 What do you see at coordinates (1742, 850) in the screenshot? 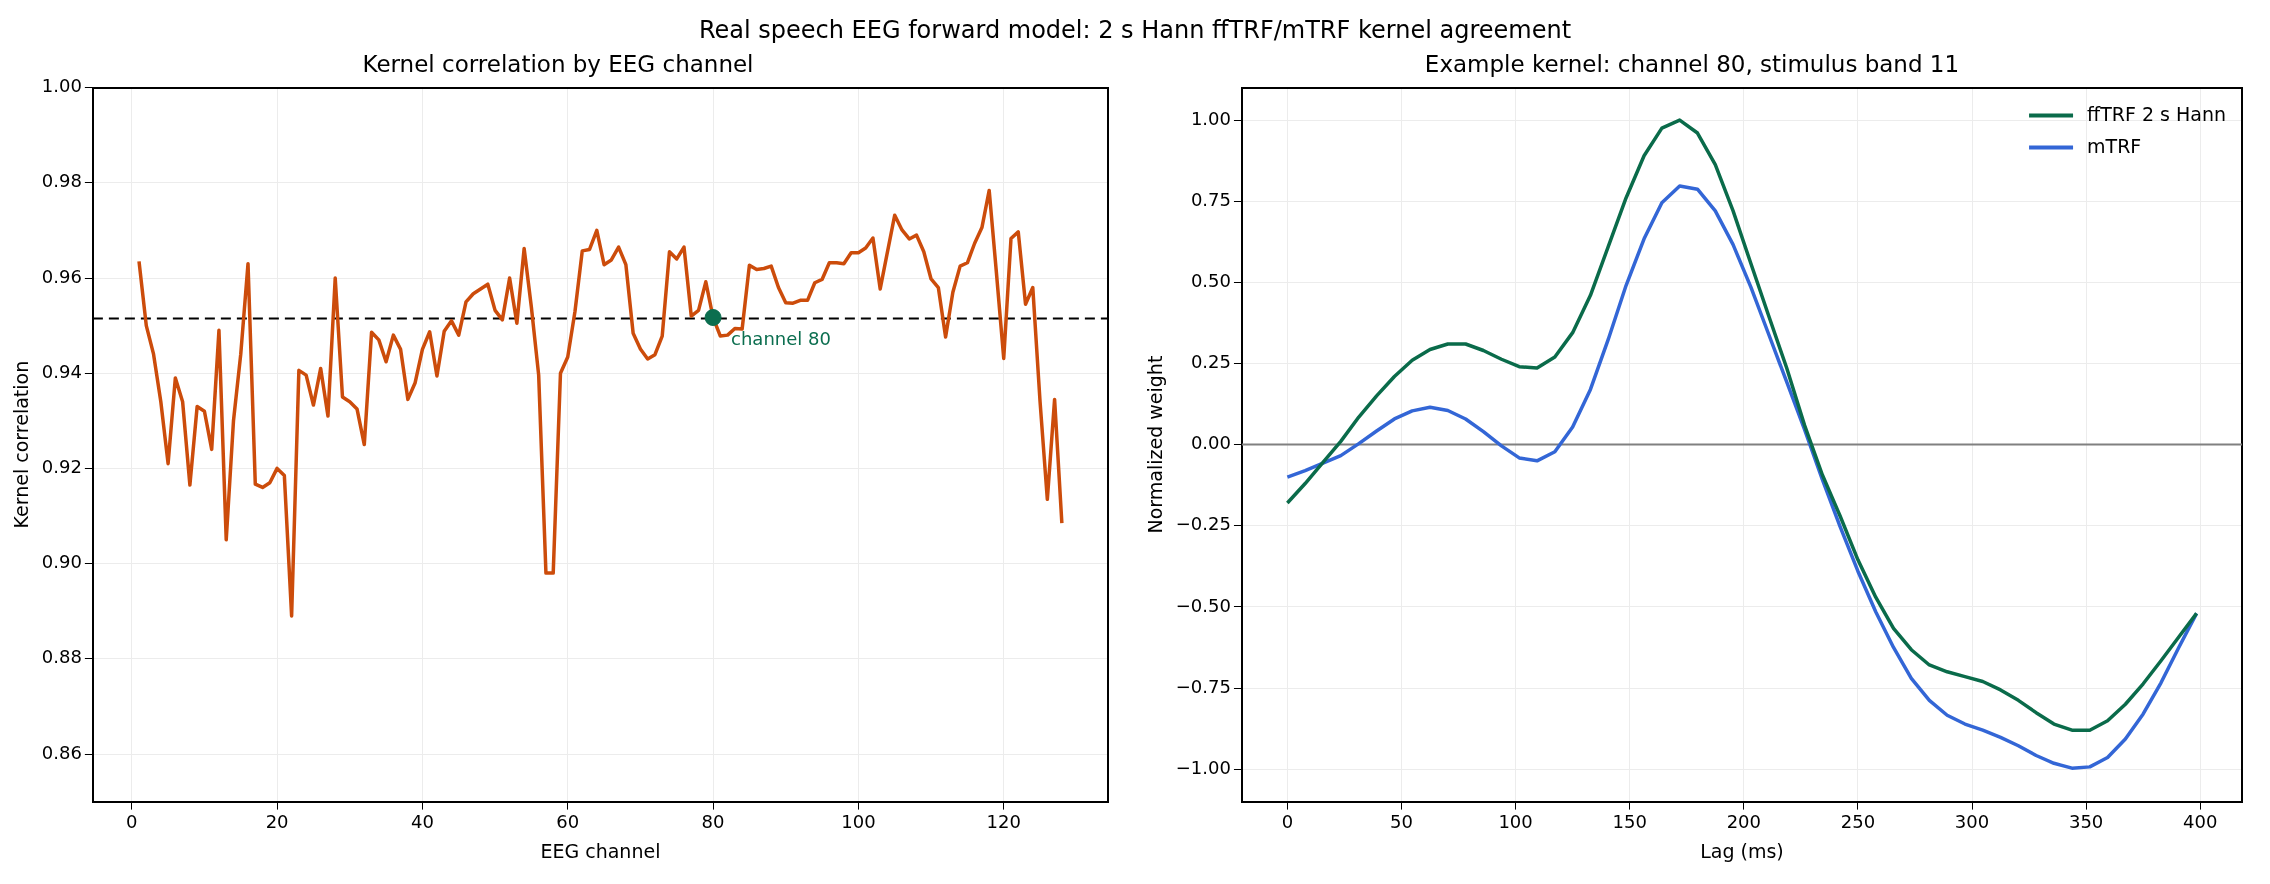
I see `x-axis-title: Lag (ms)` at bounding box center [1742, 850].